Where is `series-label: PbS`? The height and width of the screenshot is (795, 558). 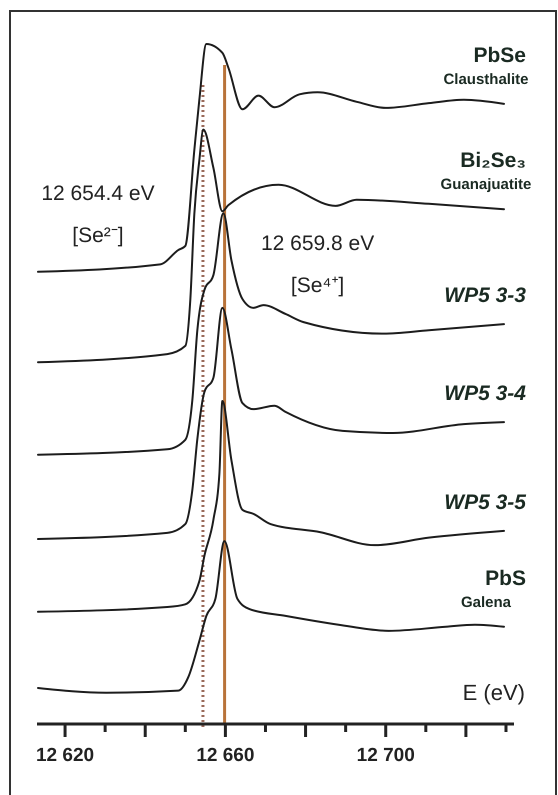
series-label: PbS is located at coordinates (505, 578).